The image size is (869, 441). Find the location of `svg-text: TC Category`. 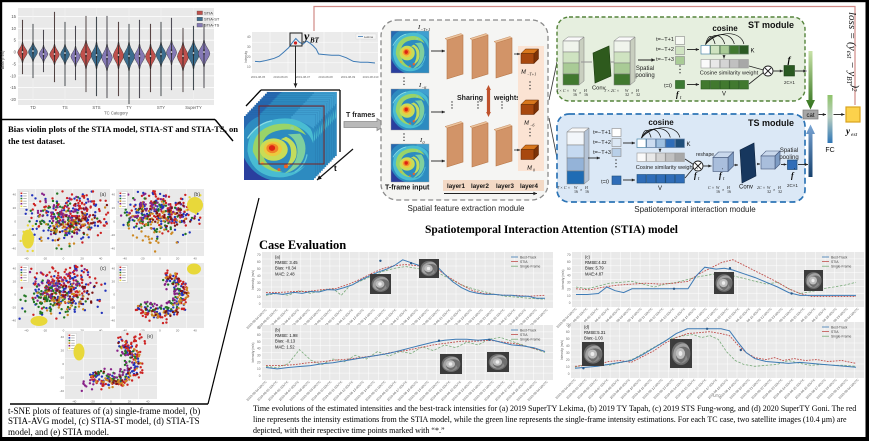

svg-text: TC Category is located at coordinates (116, 113).